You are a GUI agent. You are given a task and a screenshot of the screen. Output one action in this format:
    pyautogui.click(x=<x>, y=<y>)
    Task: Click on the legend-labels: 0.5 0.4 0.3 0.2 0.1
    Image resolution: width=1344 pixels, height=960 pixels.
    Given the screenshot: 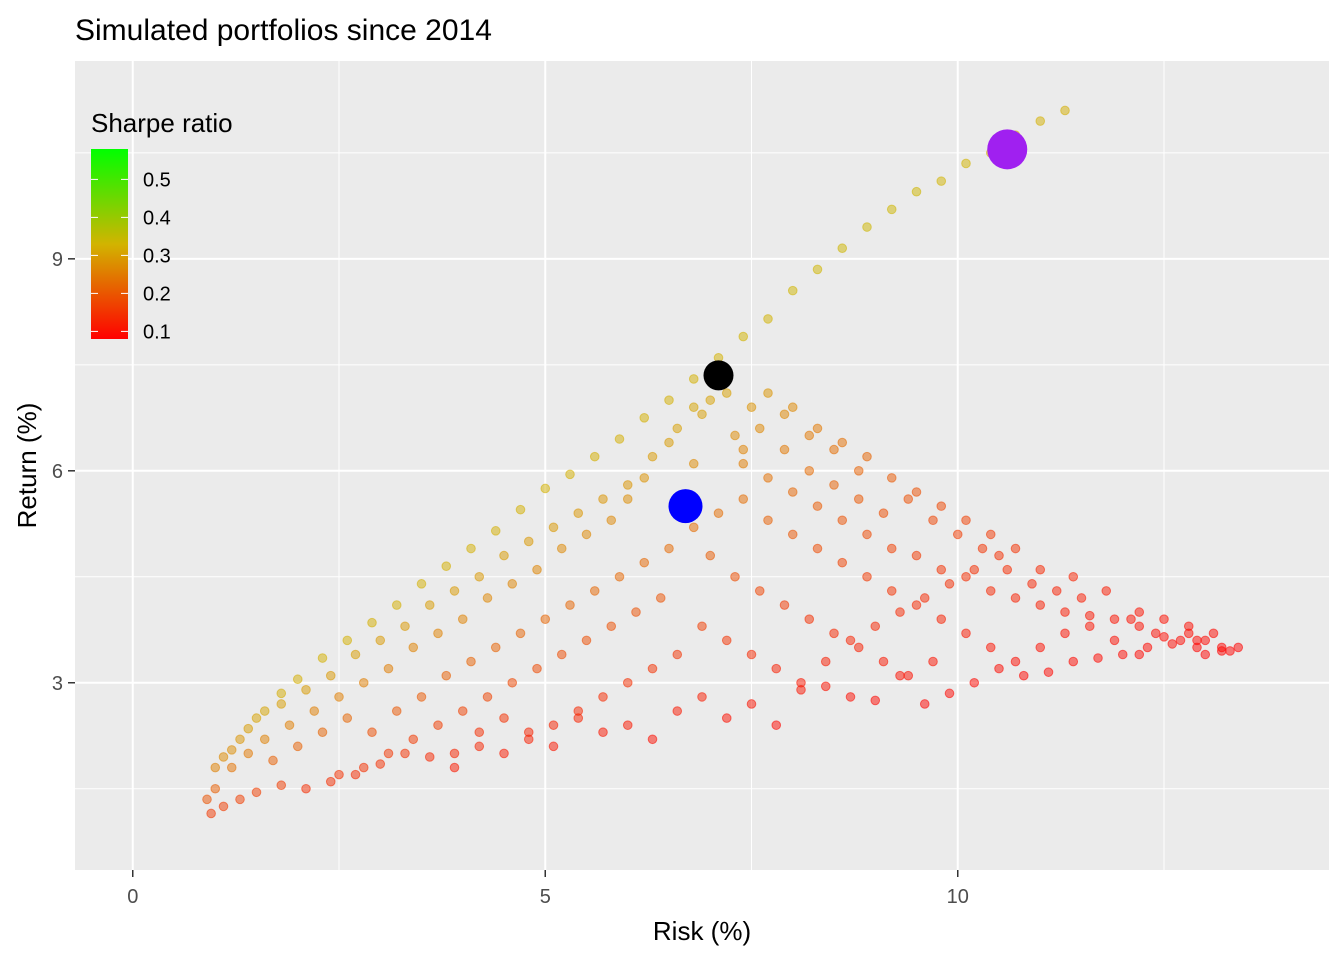 What is the action you would take?
    pyautogui.click(x=131, y=256)
    